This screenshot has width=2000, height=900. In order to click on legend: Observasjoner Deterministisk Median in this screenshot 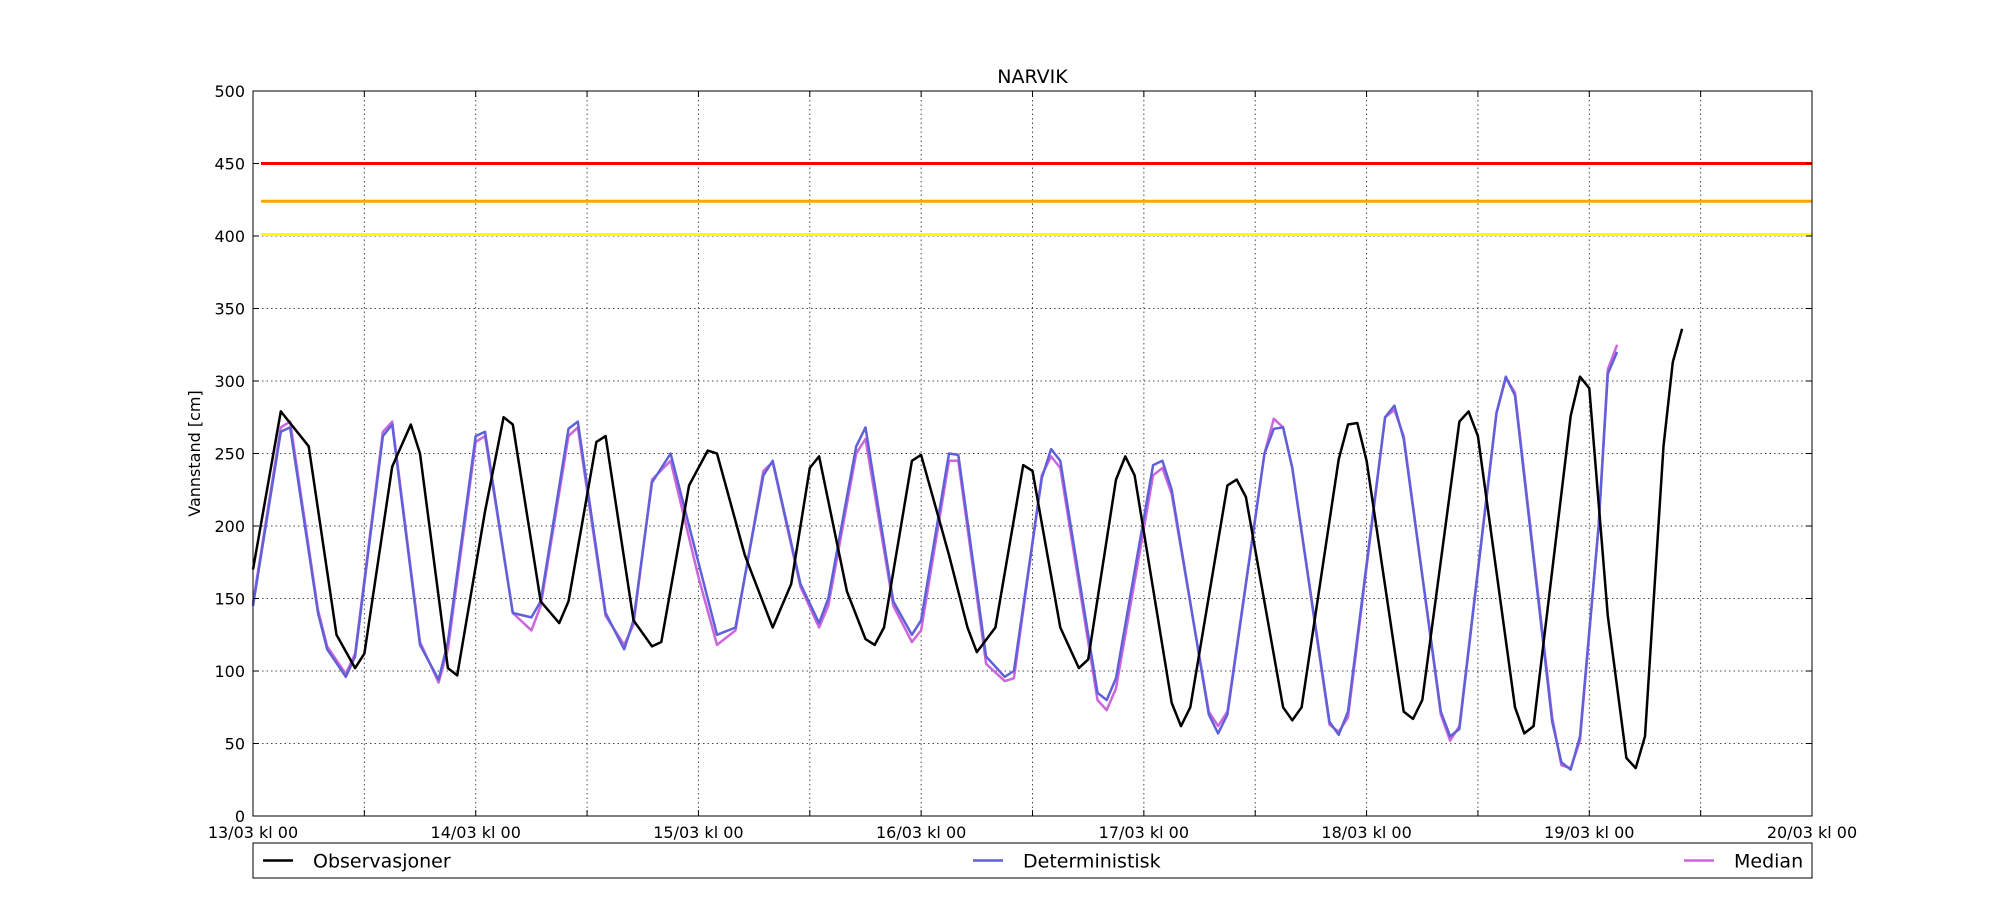, I will do `click(1032, 860)`.